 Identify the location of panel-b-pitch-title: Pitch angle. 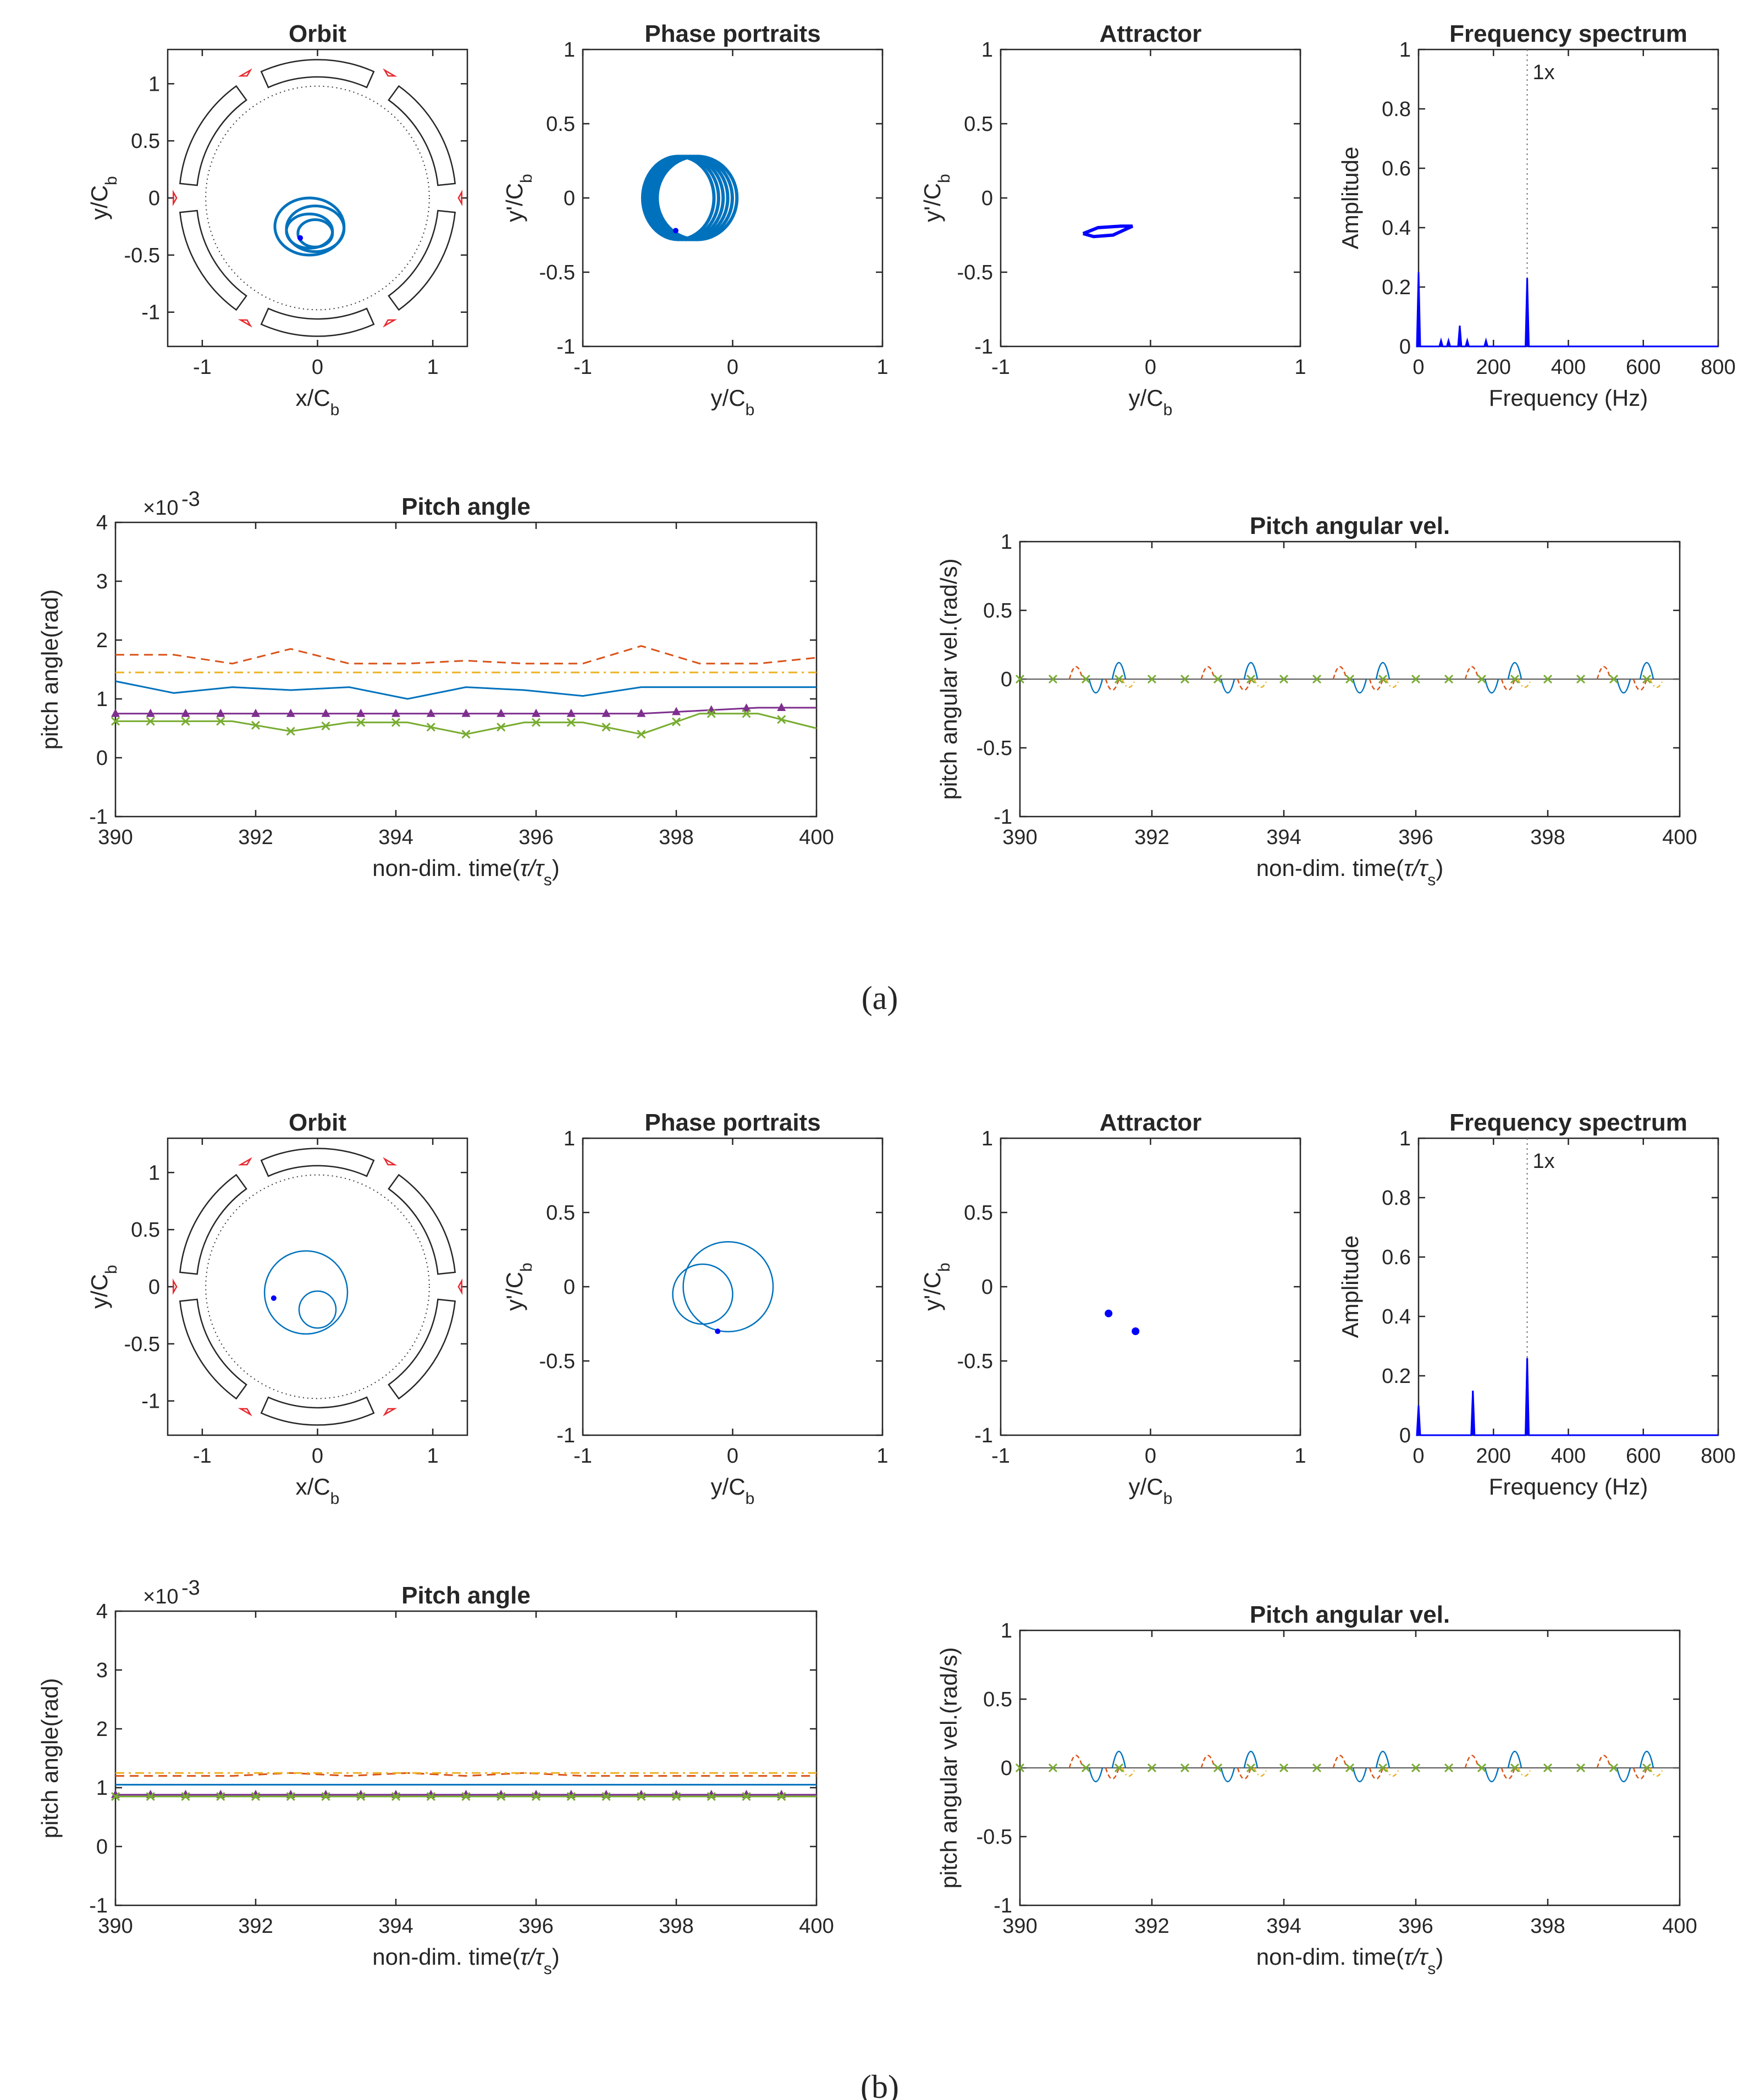
(466, 1595).